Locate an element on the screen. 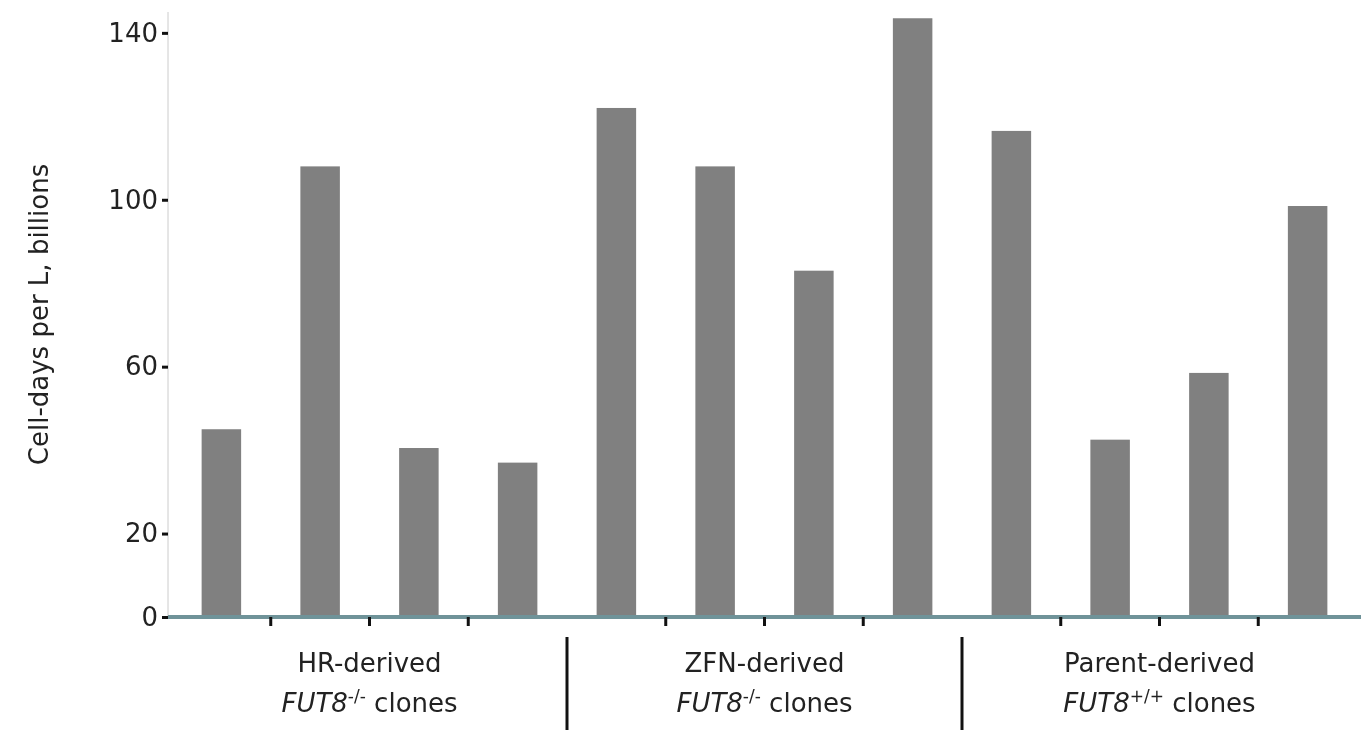  text: HR-derived FUT8$^{-/-}$ clones is located at coordinates (369, 683).